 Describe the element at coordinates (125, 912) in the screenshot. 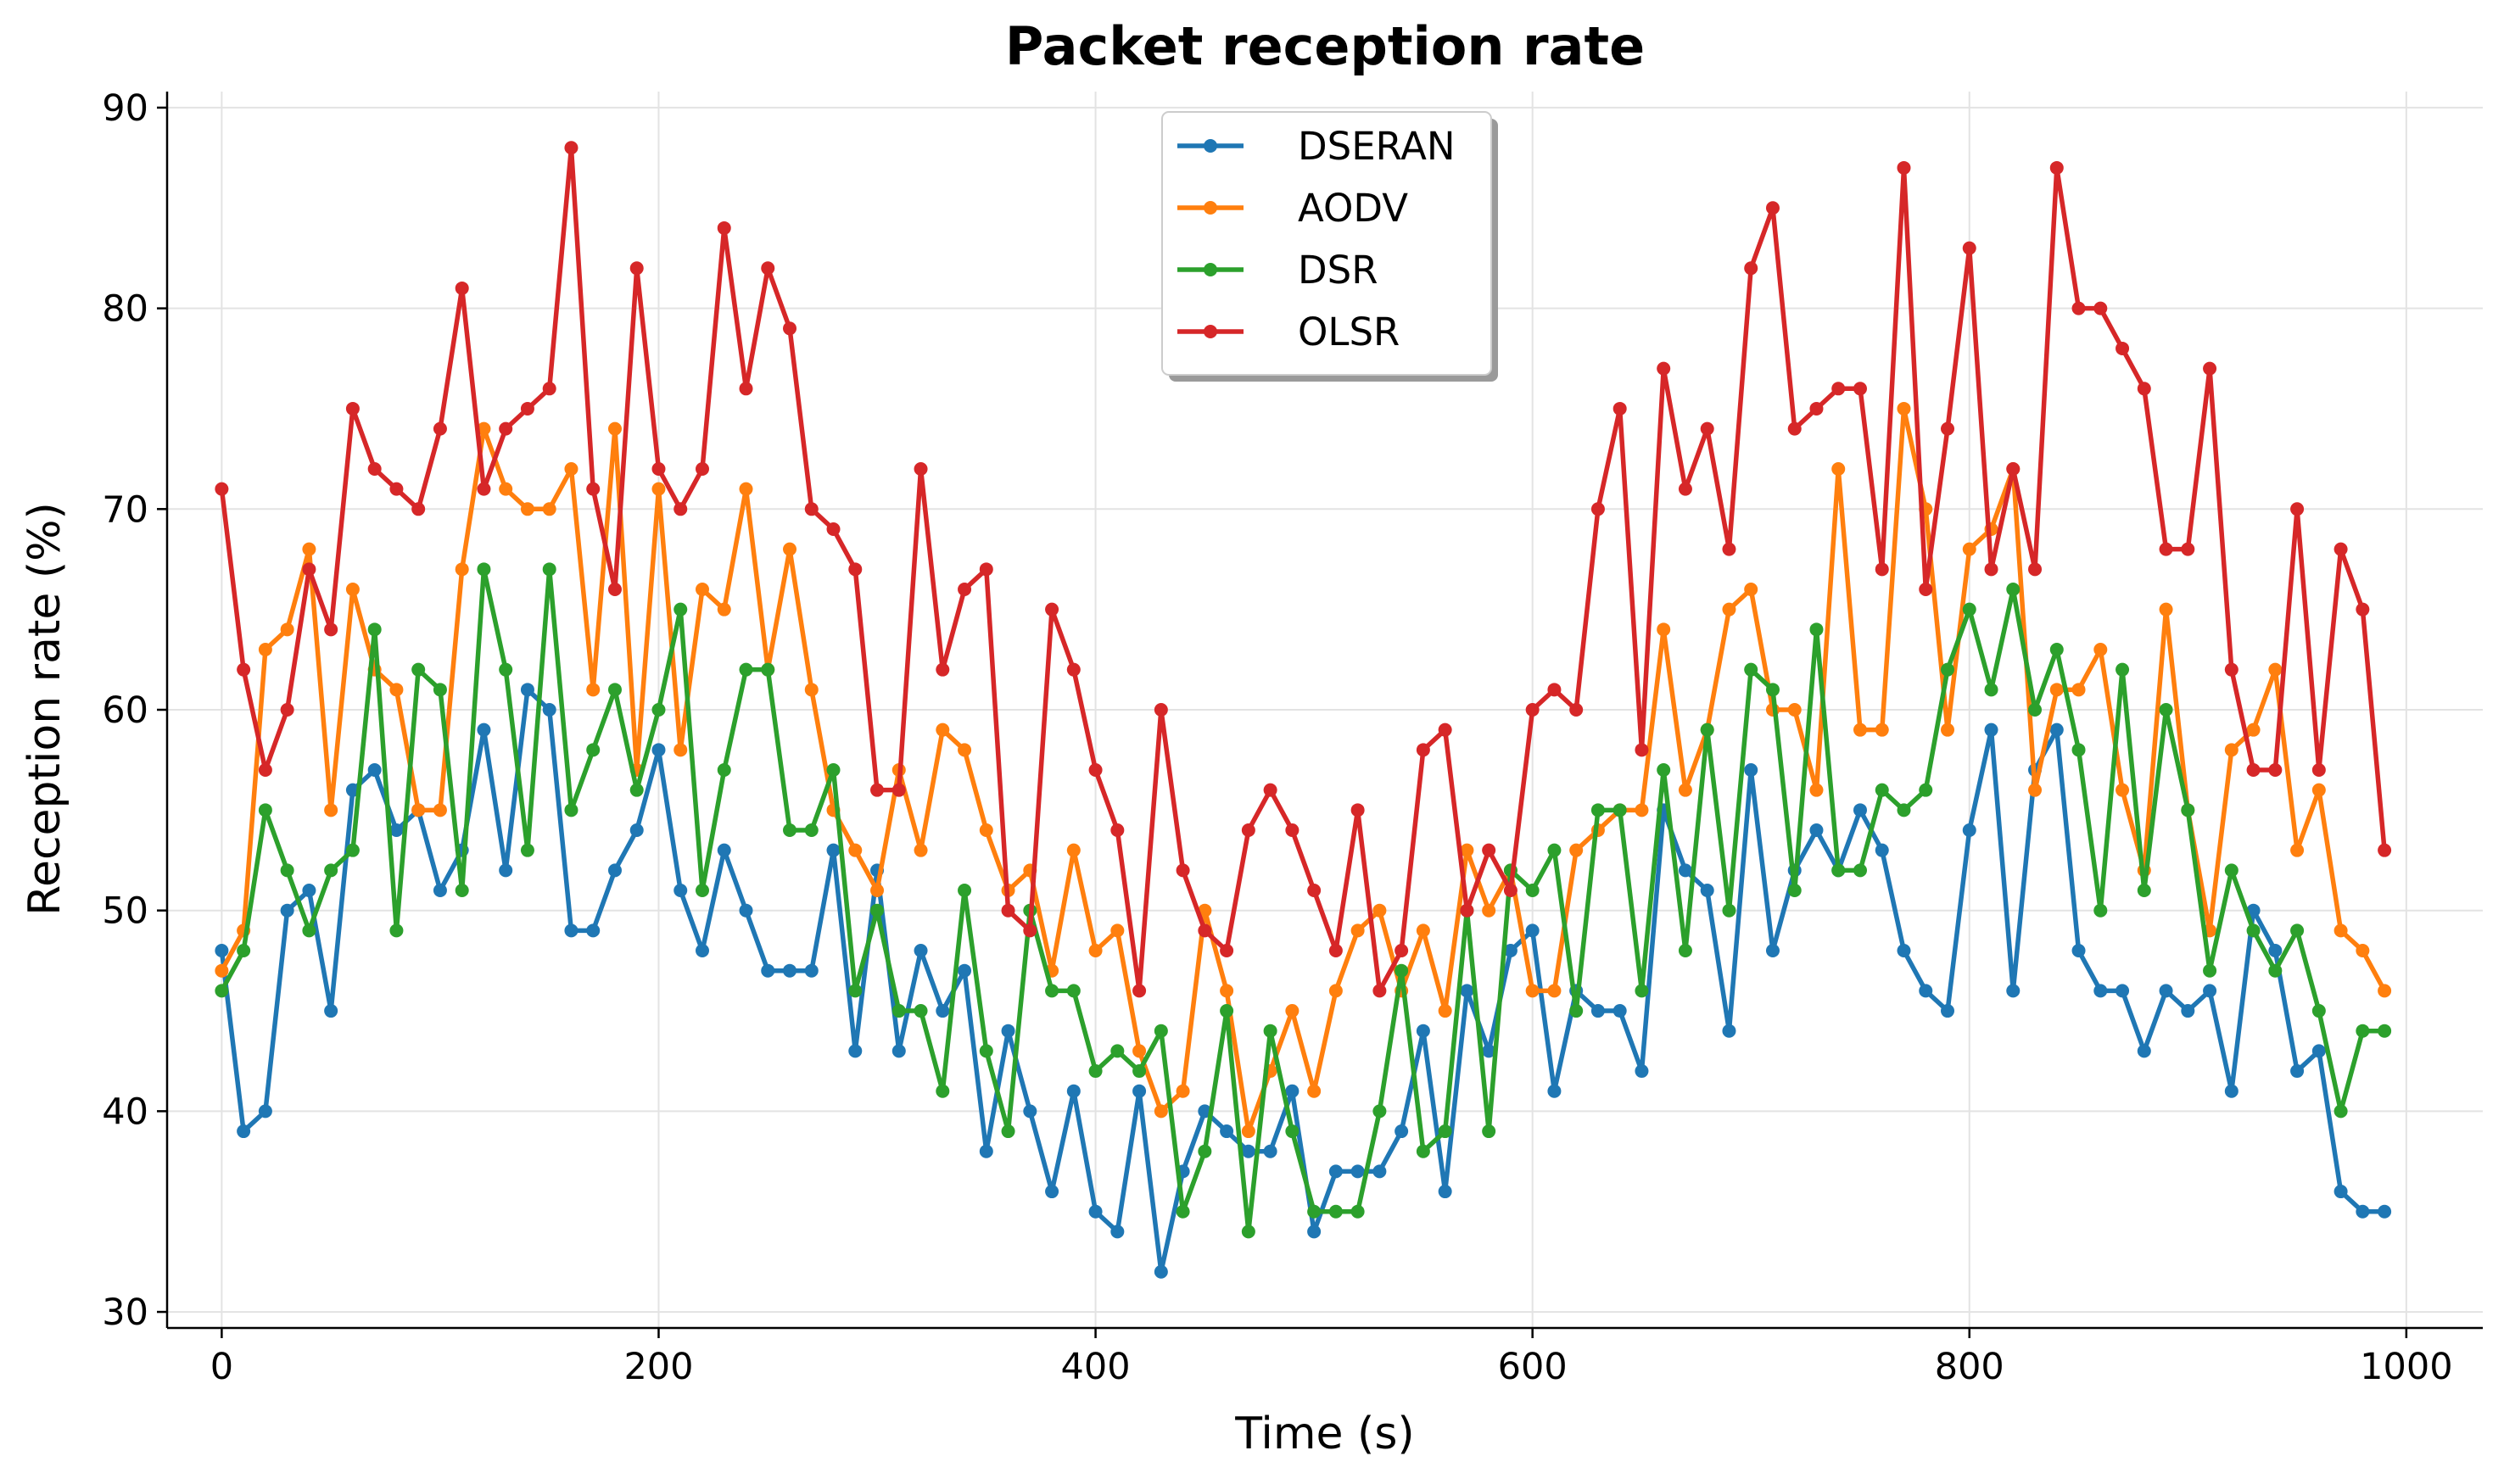

I see `y-tick-label: 50` at that location.